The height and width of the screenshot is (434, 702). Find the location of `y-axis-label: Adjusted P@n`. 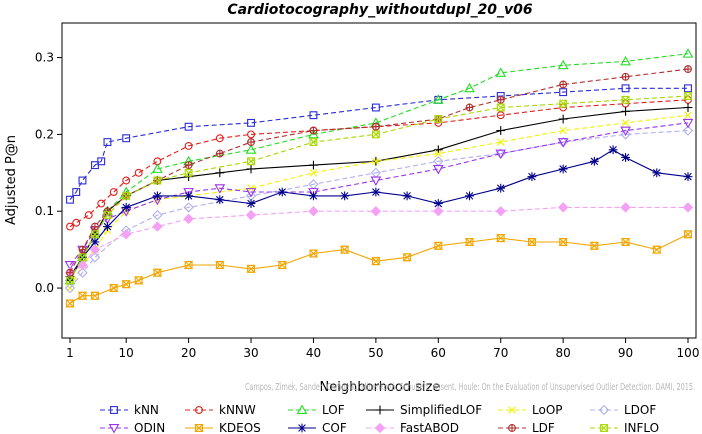

y-axis-label: Adjusted P@n is located at coordinates (11, 180).